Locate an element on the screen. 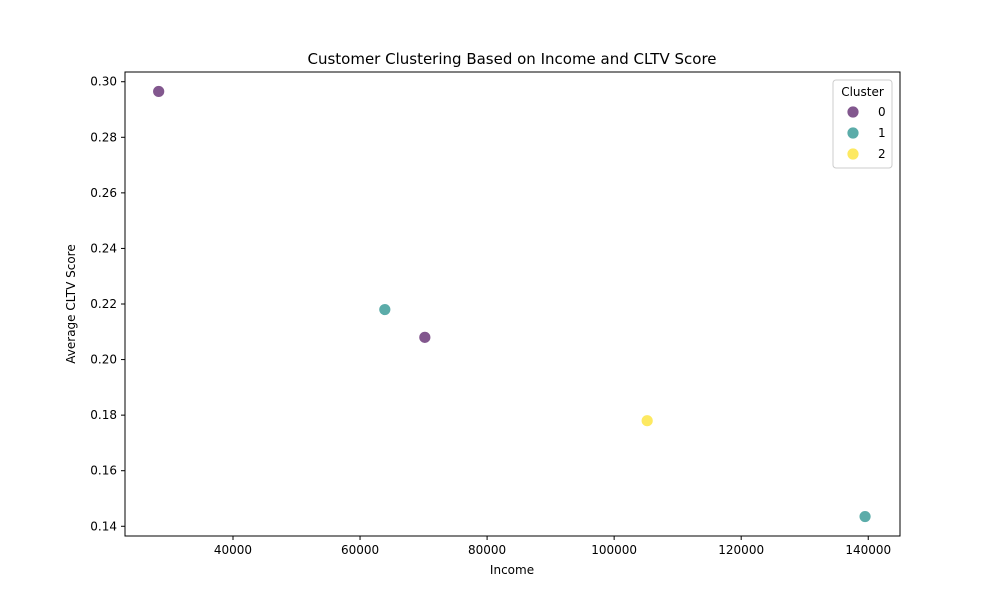 This screenshot has width=1000, height=600. y-tick-label: 0.18 is located at coordinates (103, 415).